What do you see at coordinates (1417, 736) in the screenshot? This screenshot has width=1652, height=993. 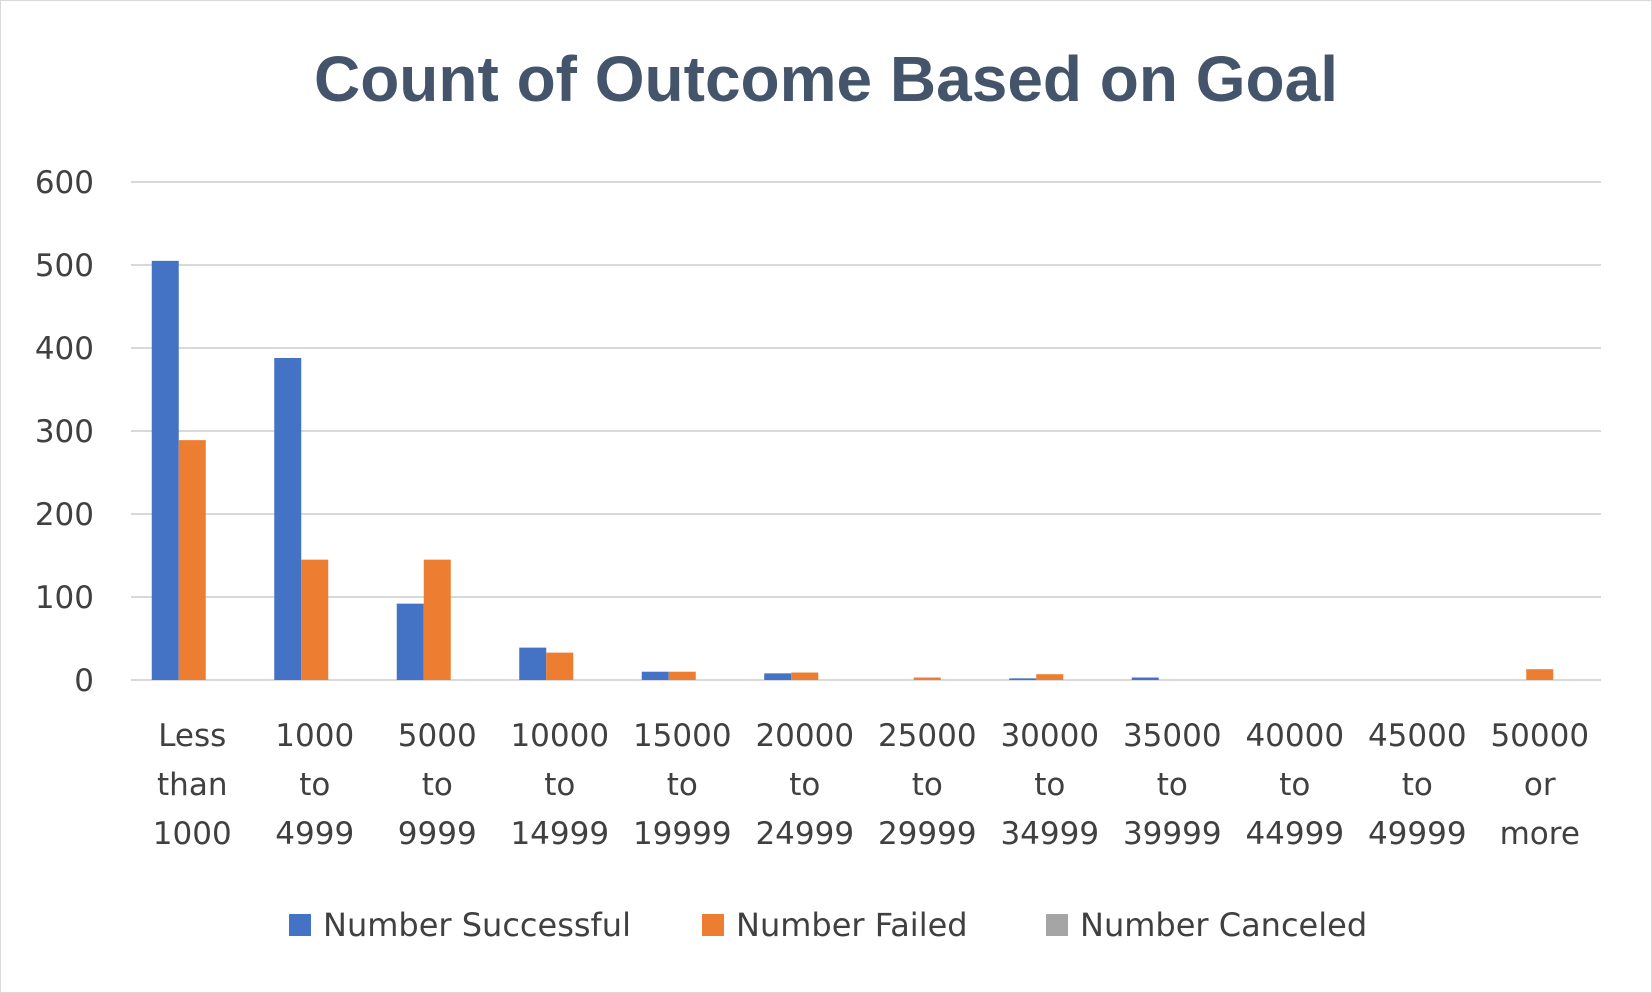 I see `x-tick-label: 45000` at bounding box center [1417, 736].